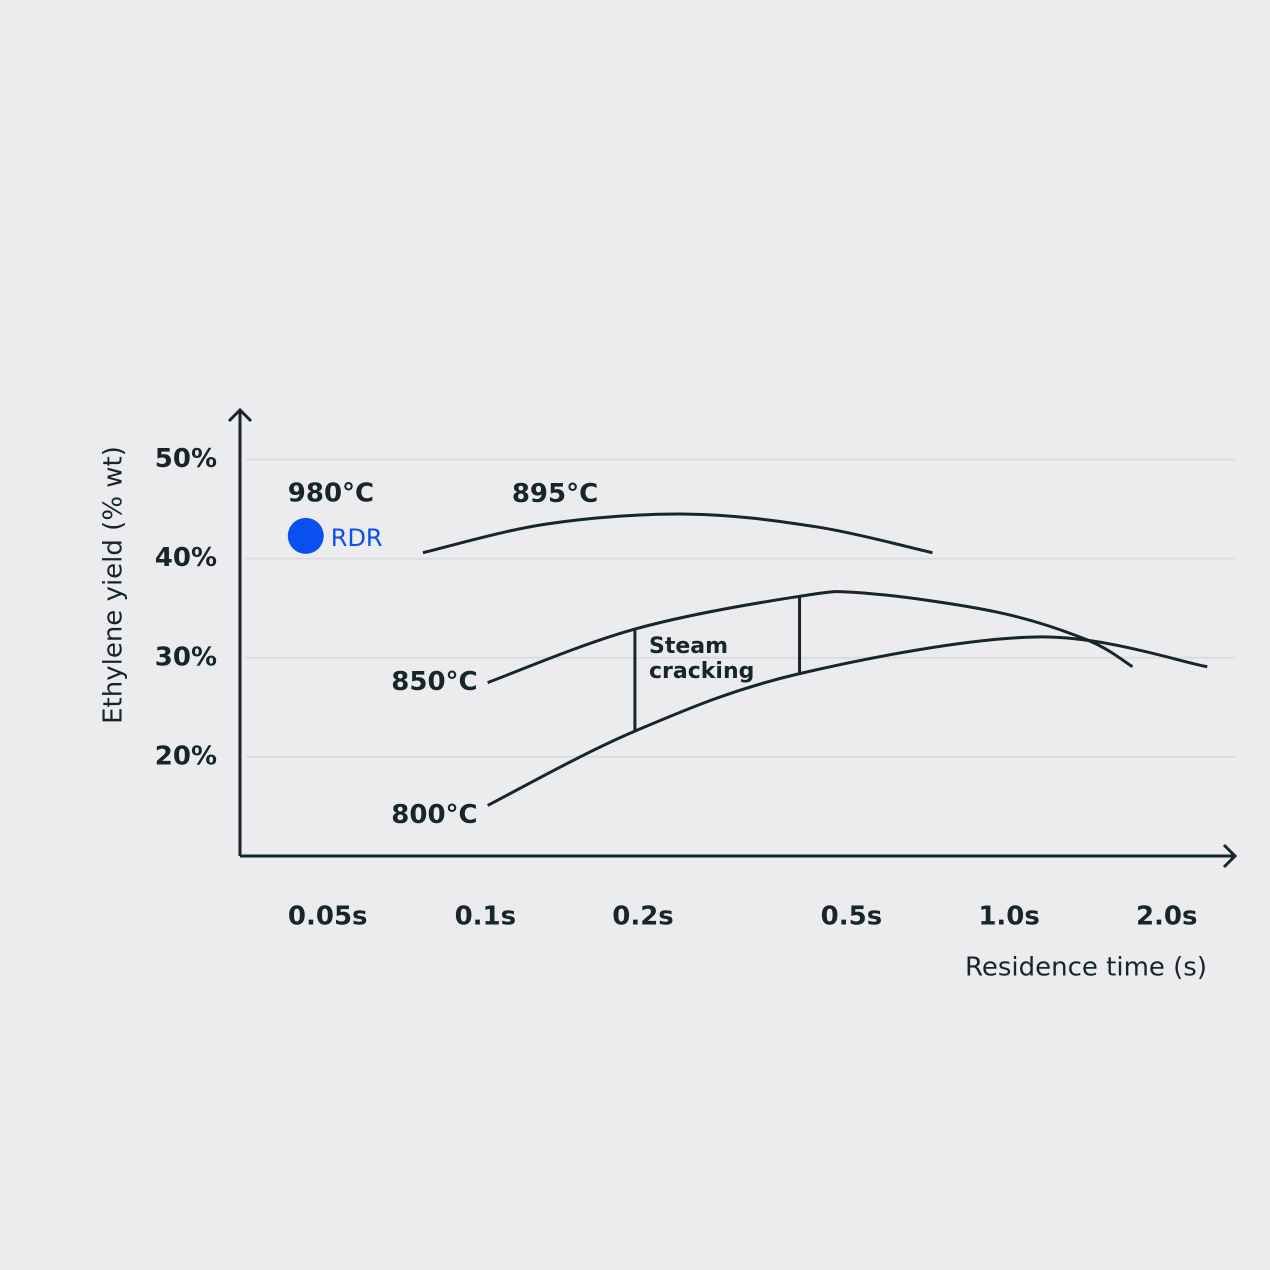  Describe the element at coordinates (1086, 968) in the screenshot. I see `x-axis-label: Residence time (s)` at that location.